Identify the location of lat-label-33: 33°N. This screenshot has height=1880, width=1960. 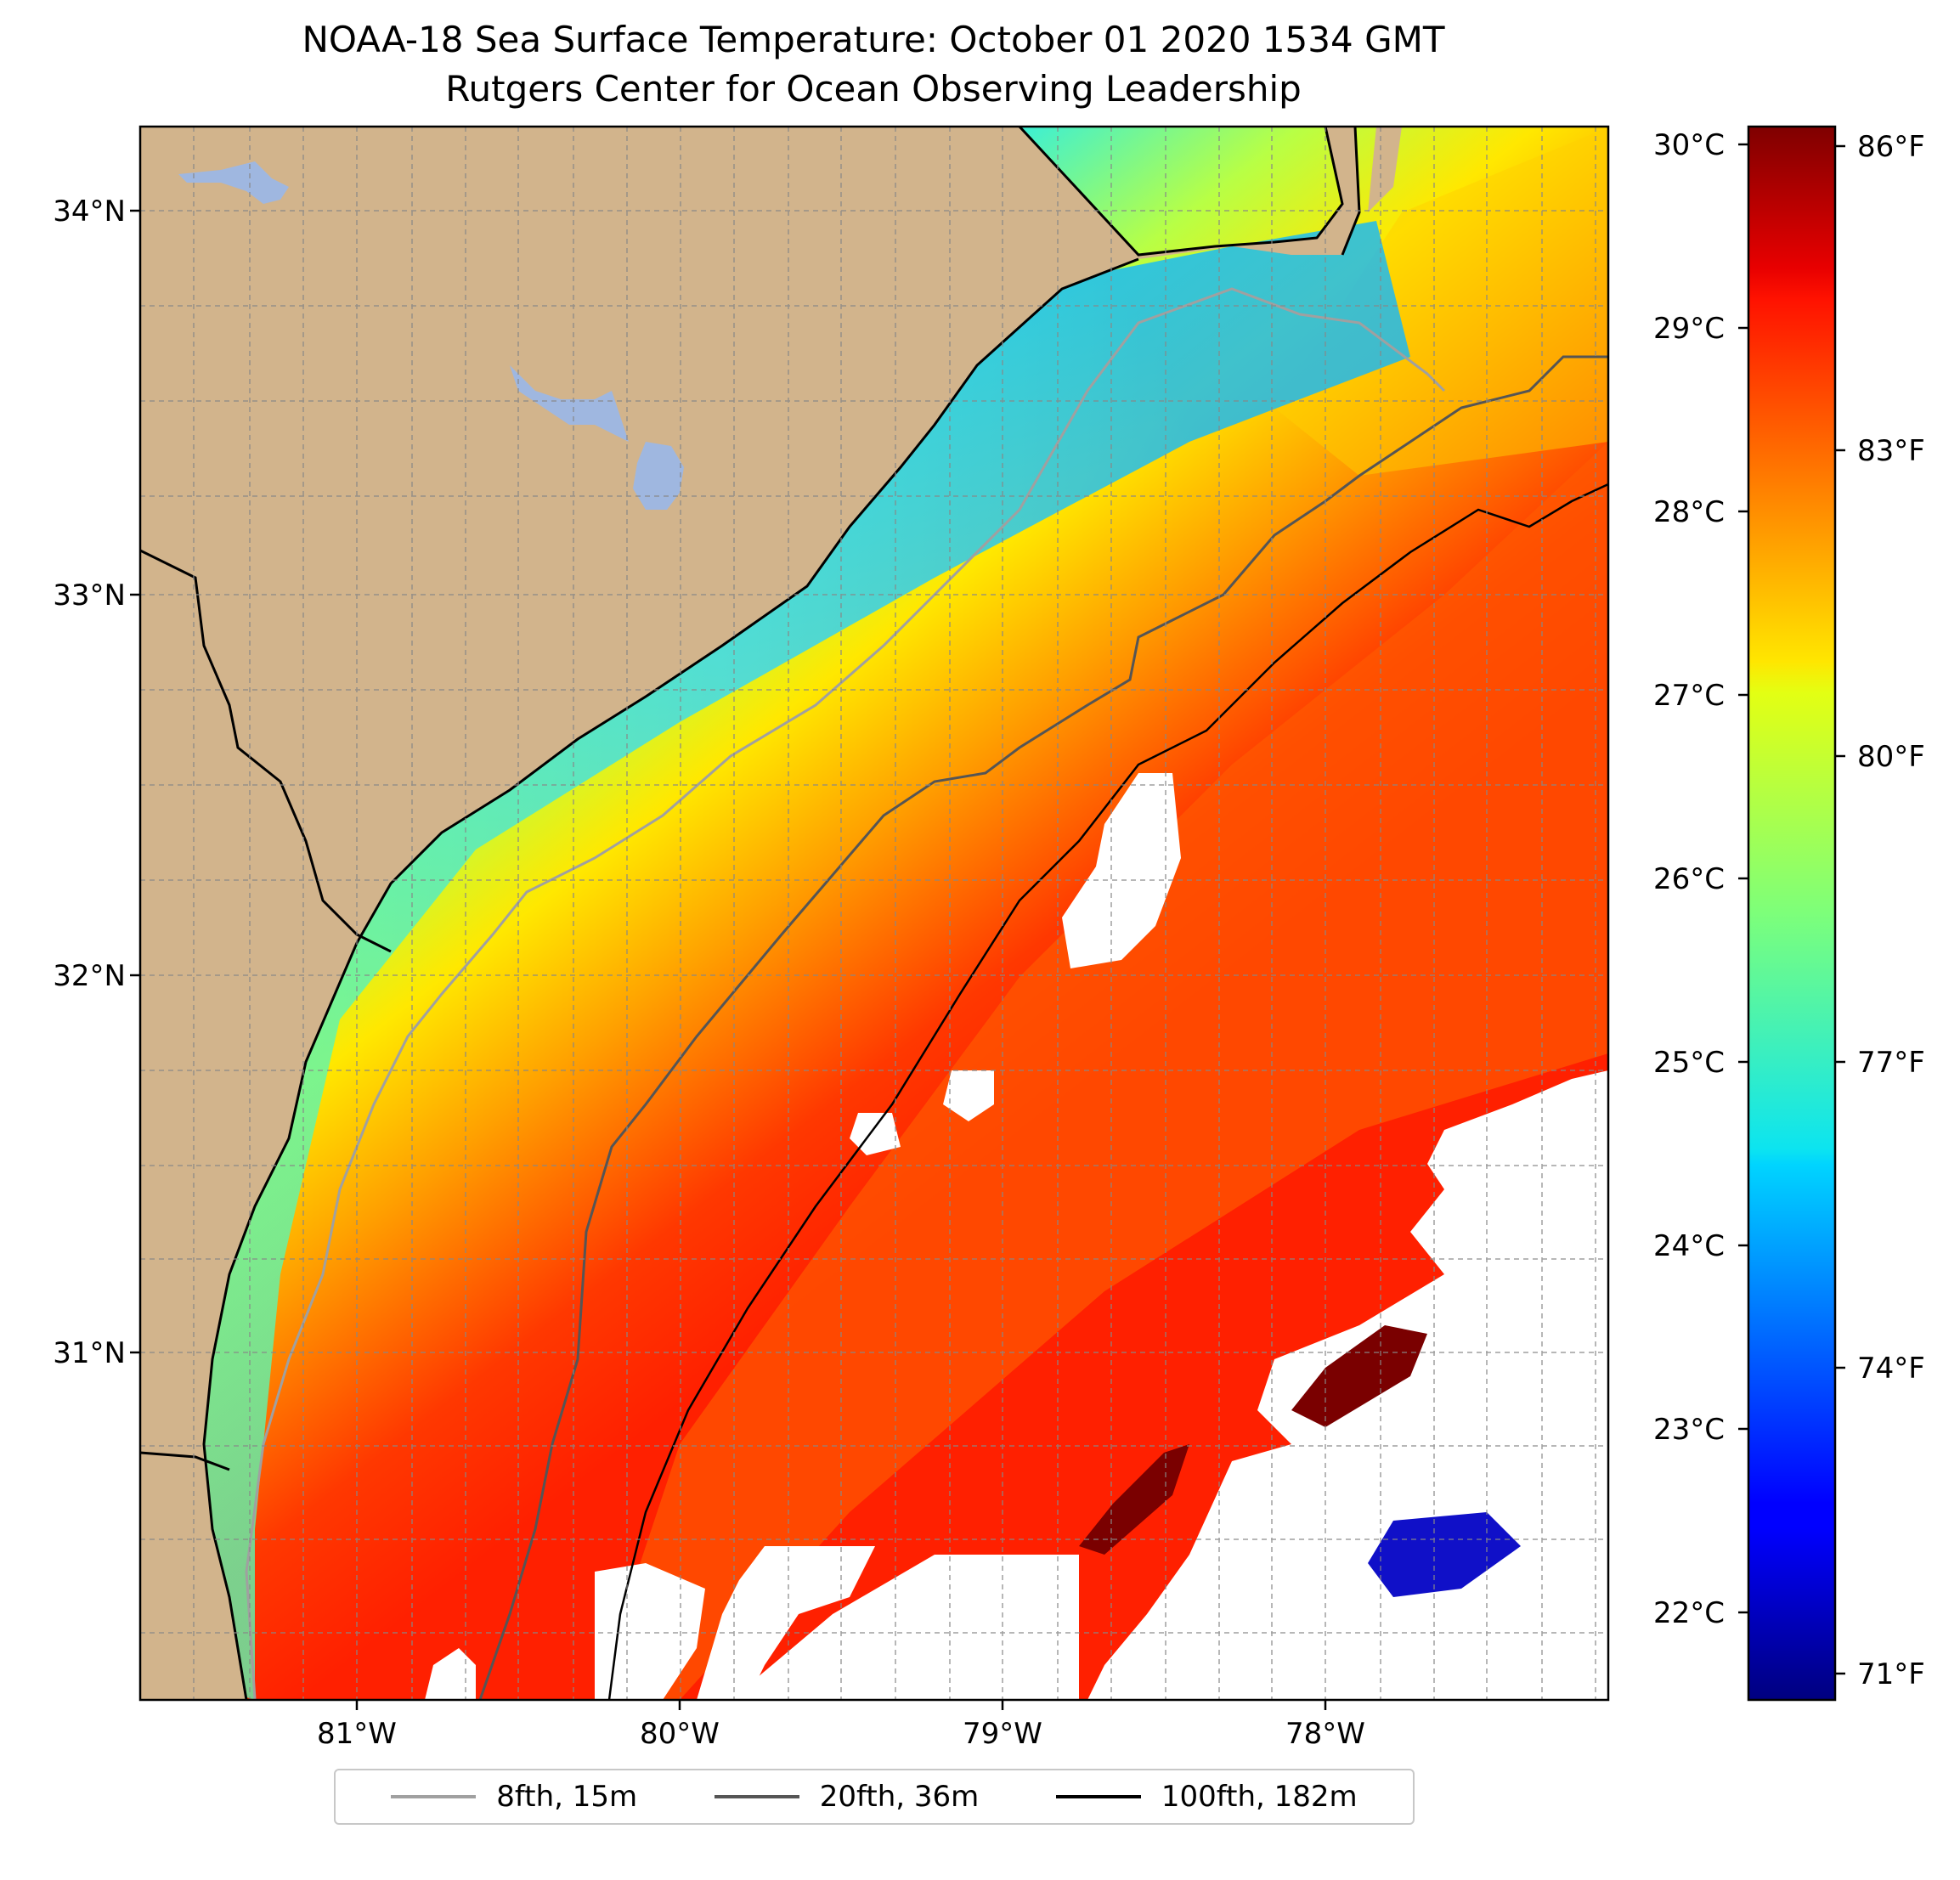
(90, 596).